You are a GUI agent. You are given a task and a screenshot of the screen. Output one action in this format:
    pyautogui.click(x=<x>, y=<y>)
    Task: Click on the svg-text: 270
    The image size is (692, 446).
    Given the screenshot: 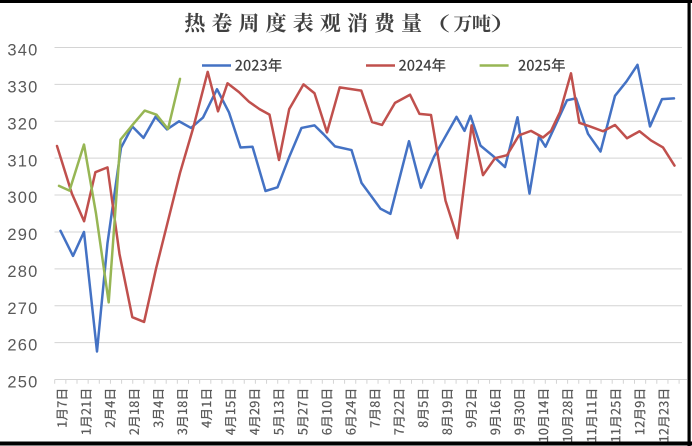 What is the action you would take?
    pyautogui.click(x=22, y=309)
    